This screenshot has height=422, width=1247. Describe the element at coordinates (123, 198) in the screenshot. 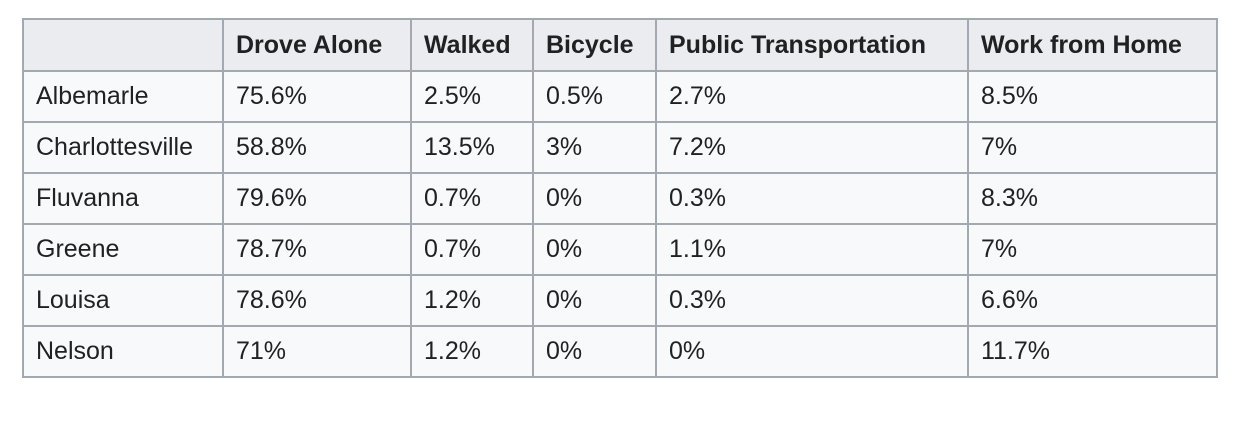

I see `row-label-cell: Fluvanna` at that location.